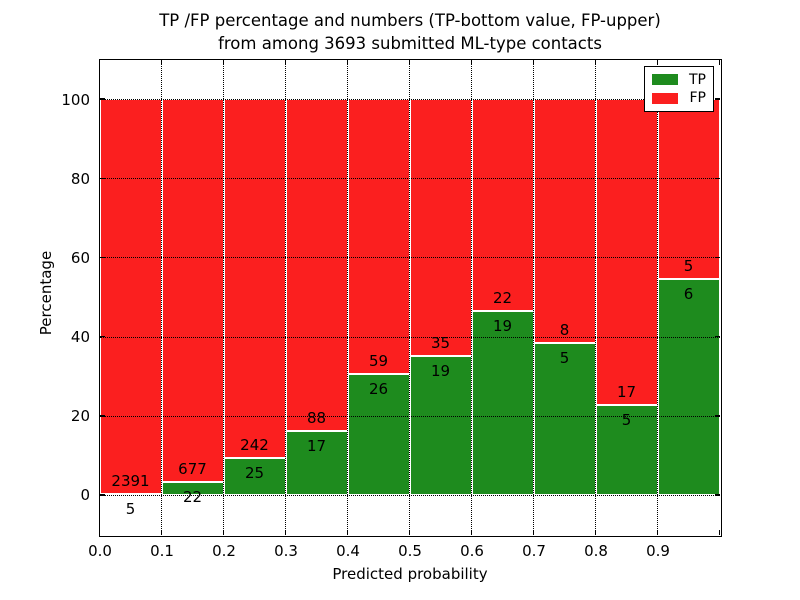 The image size is (800, 600). I want to click on x-tick-label: 0.3, so click(286, 551).